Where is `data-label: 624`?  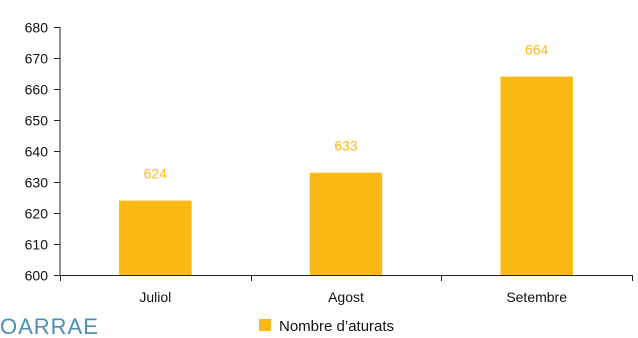 data-label: 624 is located at coordinates (156, 174).